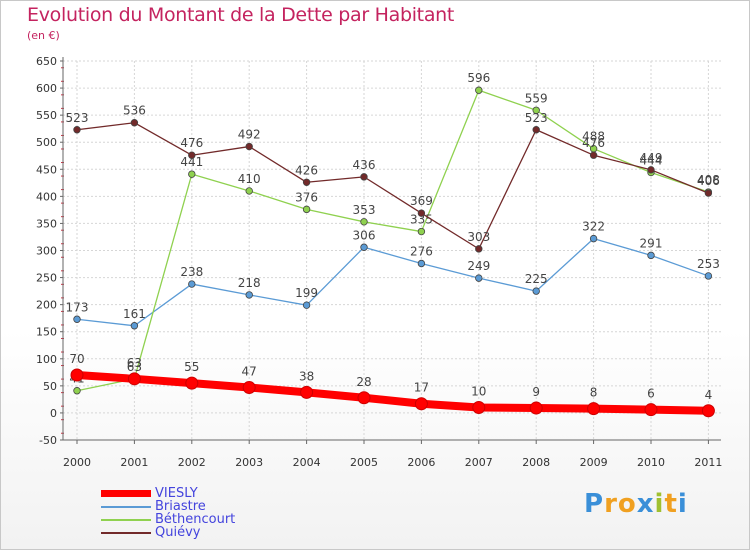  I want to click on y-tick-label: 250, so click(46, 278).